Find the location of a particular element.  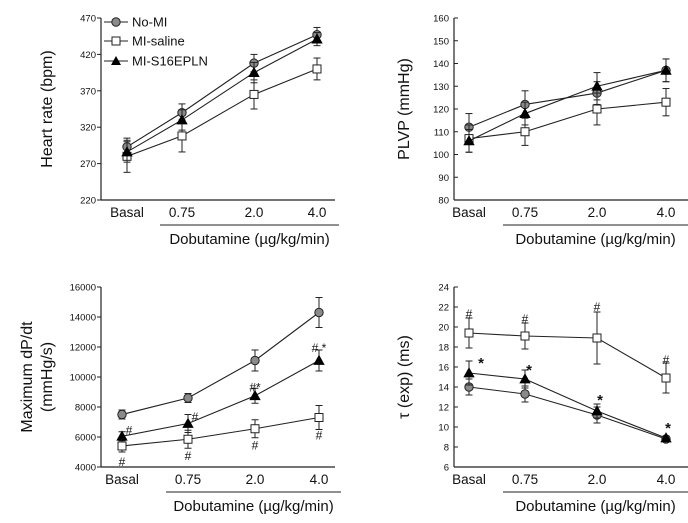

legend-marker-square is located at coordinates (116, 41).